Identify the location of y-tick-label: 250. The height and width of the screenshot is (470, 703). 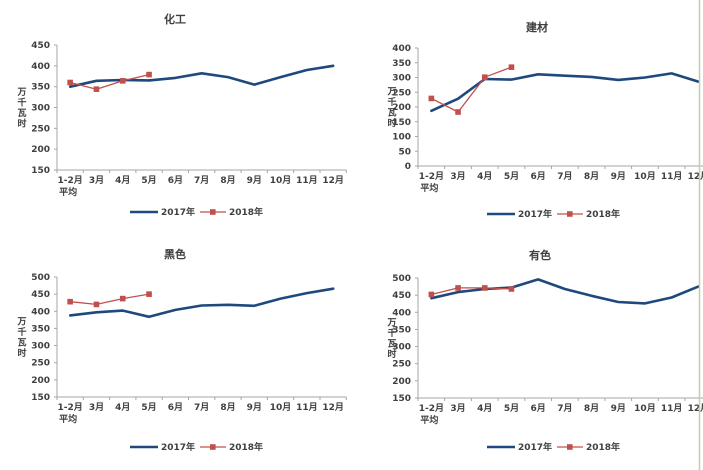
(40, 129).